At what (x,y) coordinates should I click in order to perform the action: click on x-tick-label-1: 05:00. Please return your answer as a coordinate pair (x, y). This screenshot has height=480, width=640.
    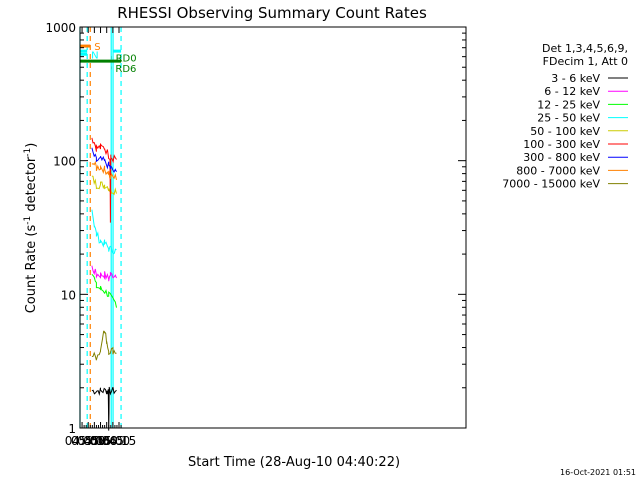
    Looking at the image, I should click on (88, 441).